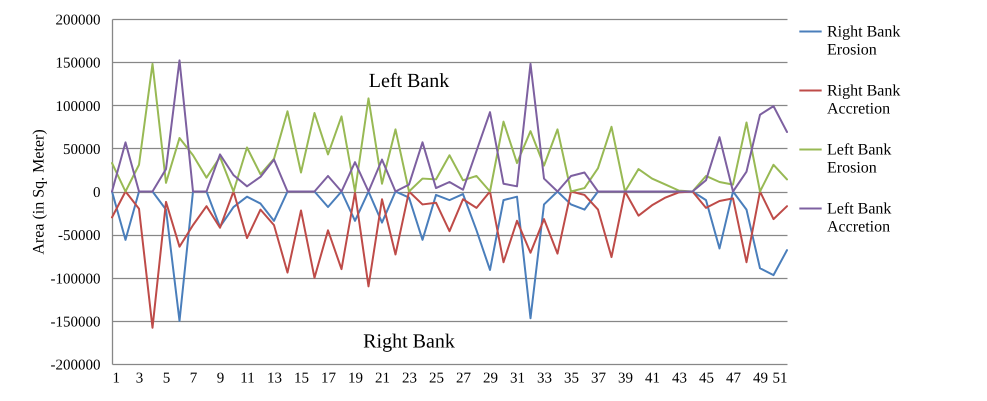  What do you see at coordinates (78, 106) in the screenshot?
I see `y-tick-label: 100000` at bounding box center [78, 106].